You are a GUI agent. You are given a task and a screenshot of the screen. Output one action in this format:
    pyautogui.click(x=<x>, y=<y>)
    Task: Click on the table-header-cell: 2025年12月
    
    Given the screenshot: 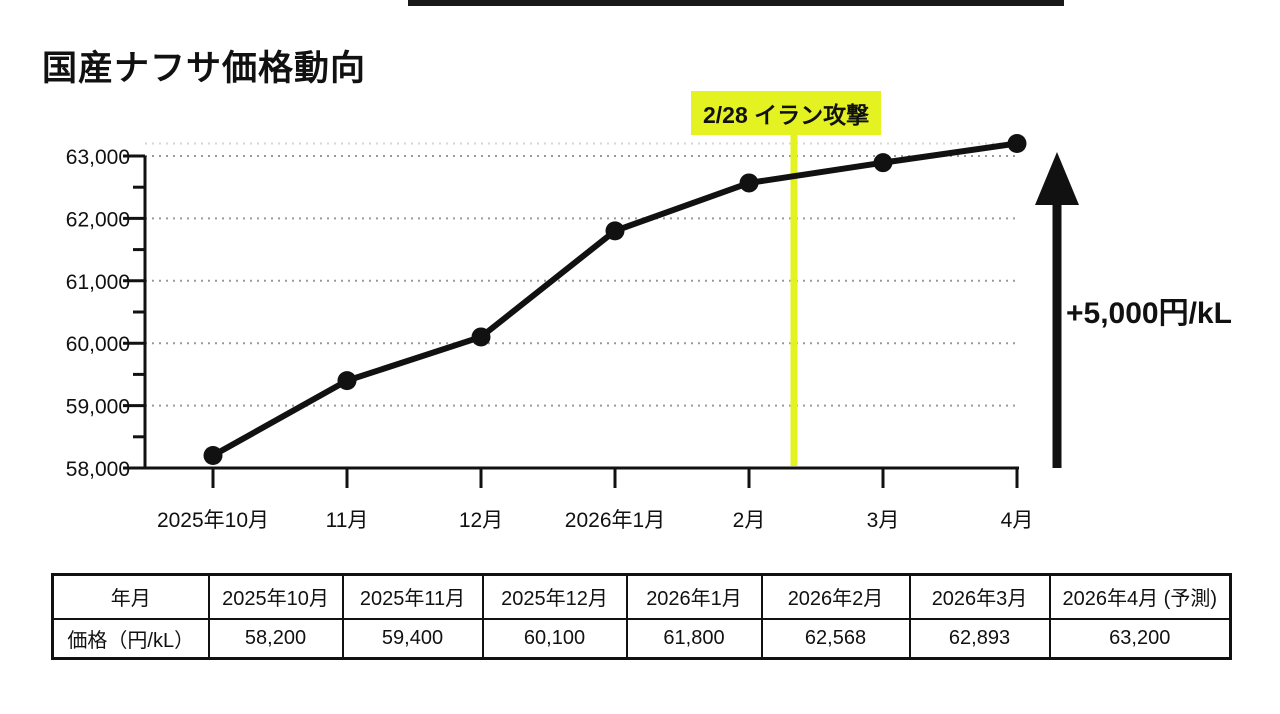 What is the action you would take?
    pyautogui.click(x=554, y=596)
    